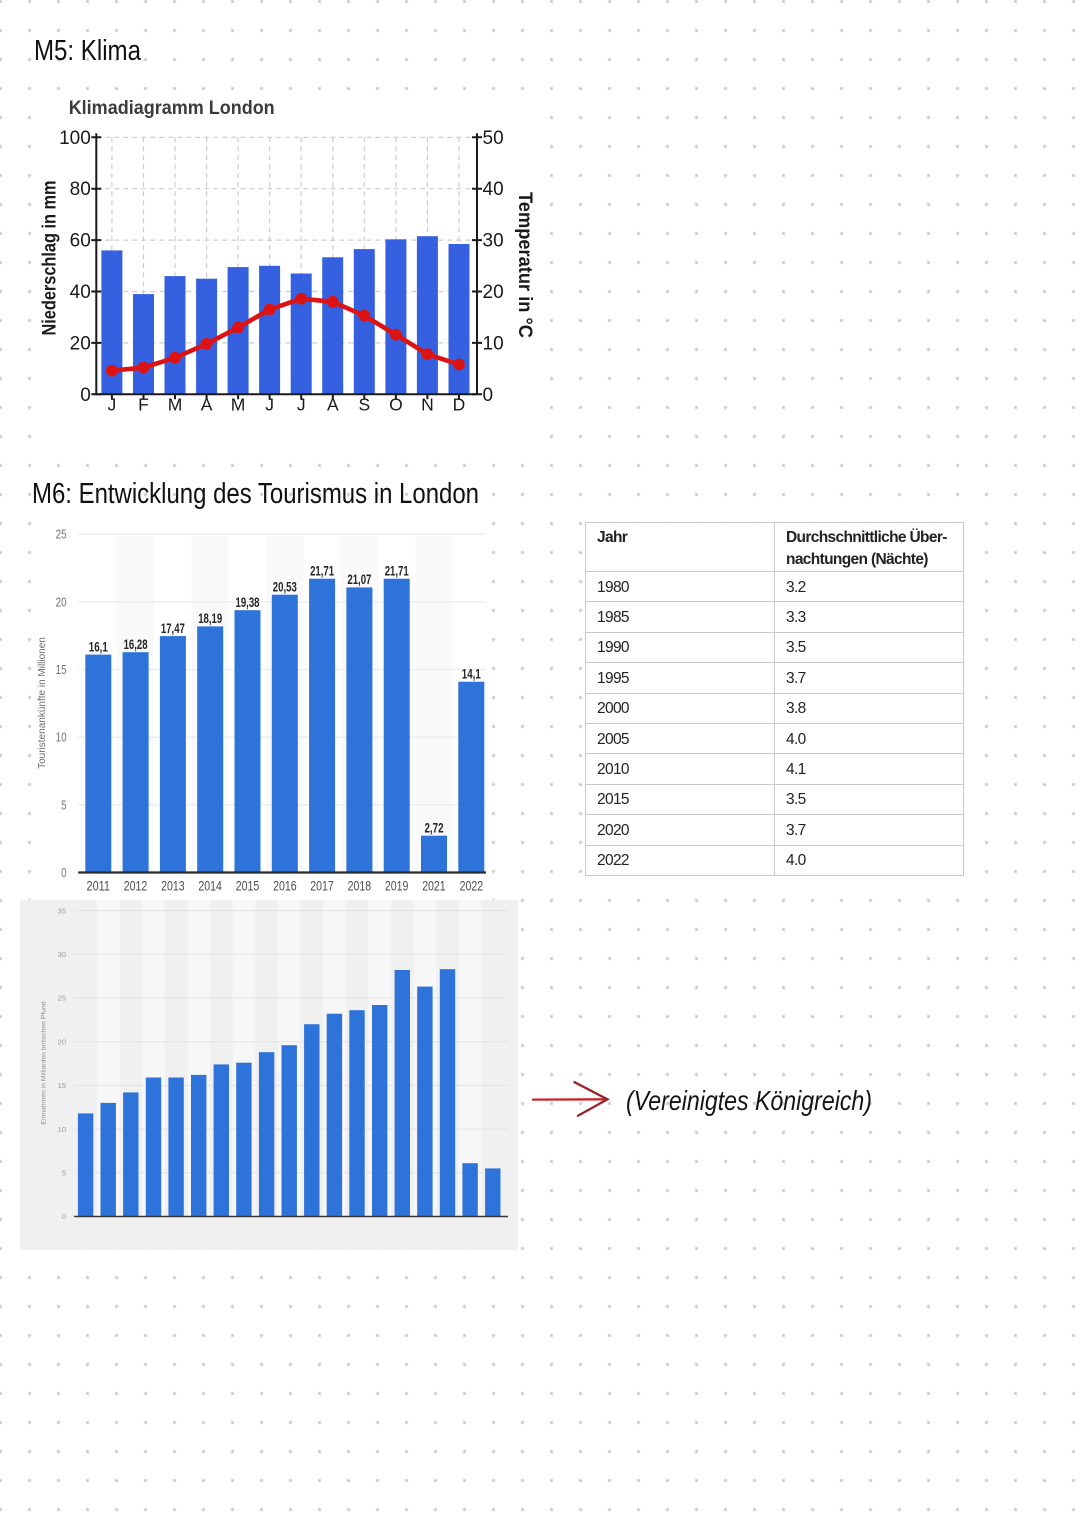  I want to click on svg-text: 2013, so click(173, 885).